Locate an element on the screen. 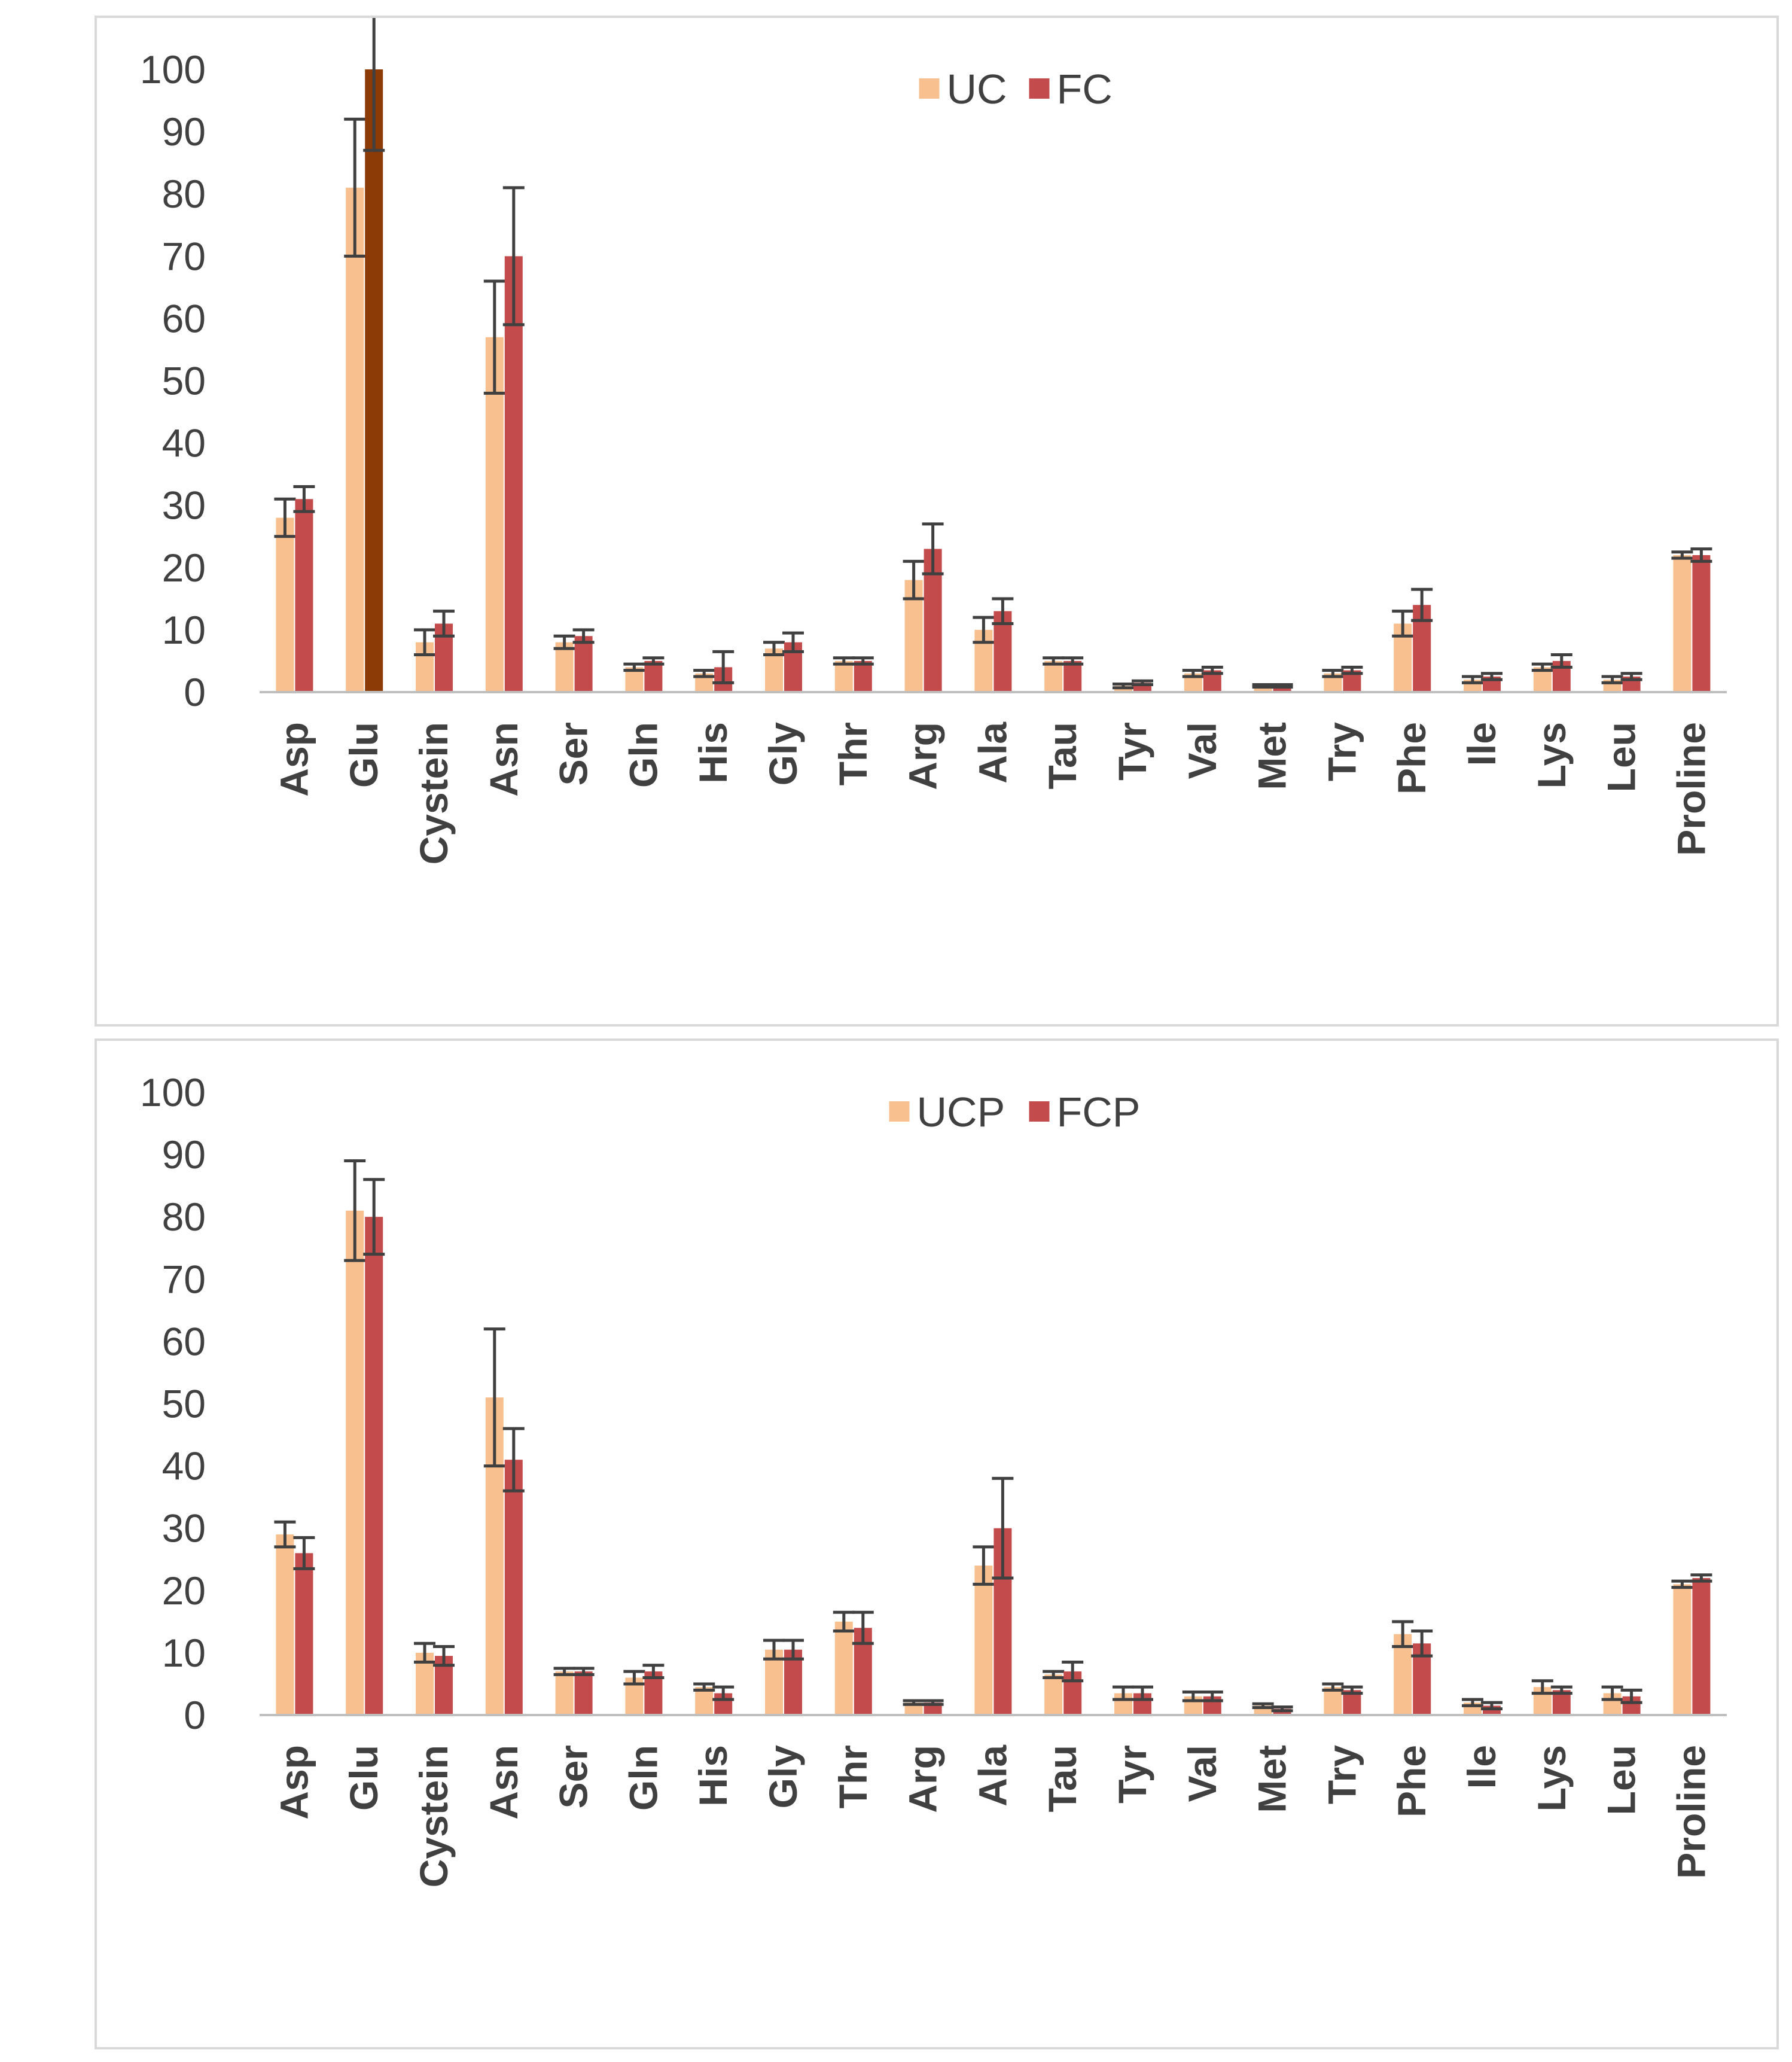  bar-fc-thr is located at coordinates (863, 676).